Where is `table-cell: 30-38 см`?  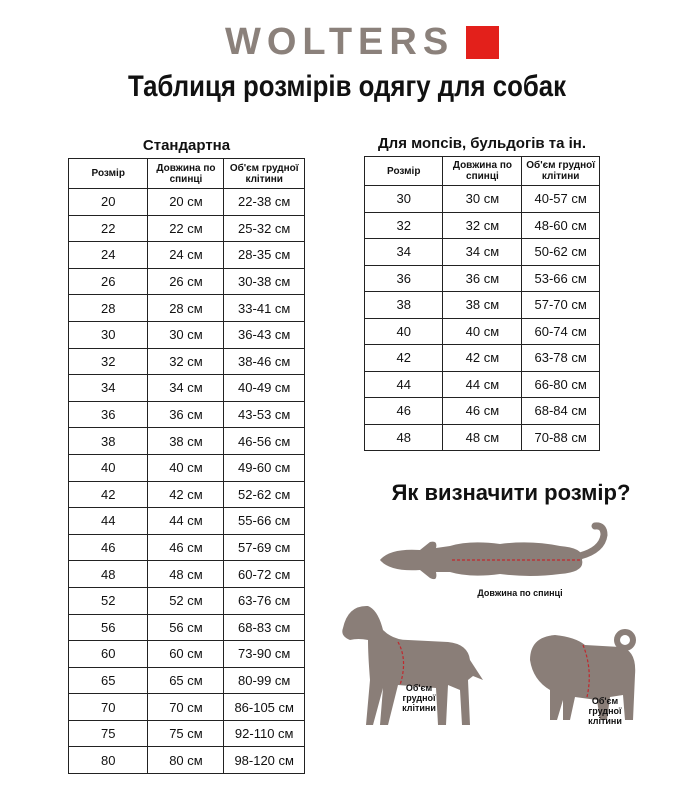
table-cell: 30-38 см is located at coordinates (264, 281).